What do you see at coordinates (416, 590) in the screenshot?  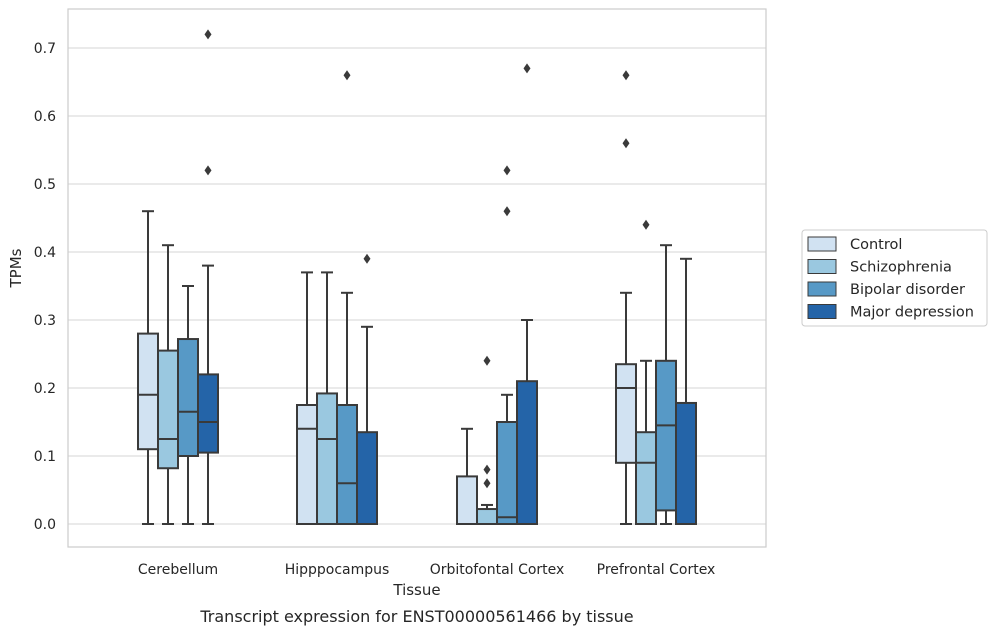 I see `x-axis-label: Tissue` at bounding box center [416, 590].